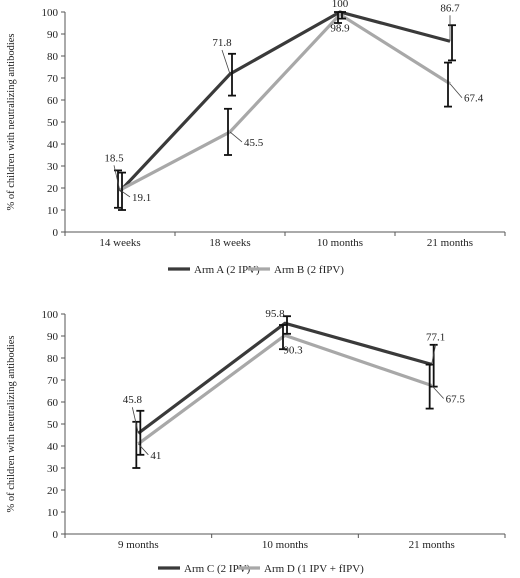 This screenshot has height=578, width=520. What do you see at coordinates (229, 243) in the screenshot?
I see `x-tick-label: 18 weeks` at bounding box center [229, 243].